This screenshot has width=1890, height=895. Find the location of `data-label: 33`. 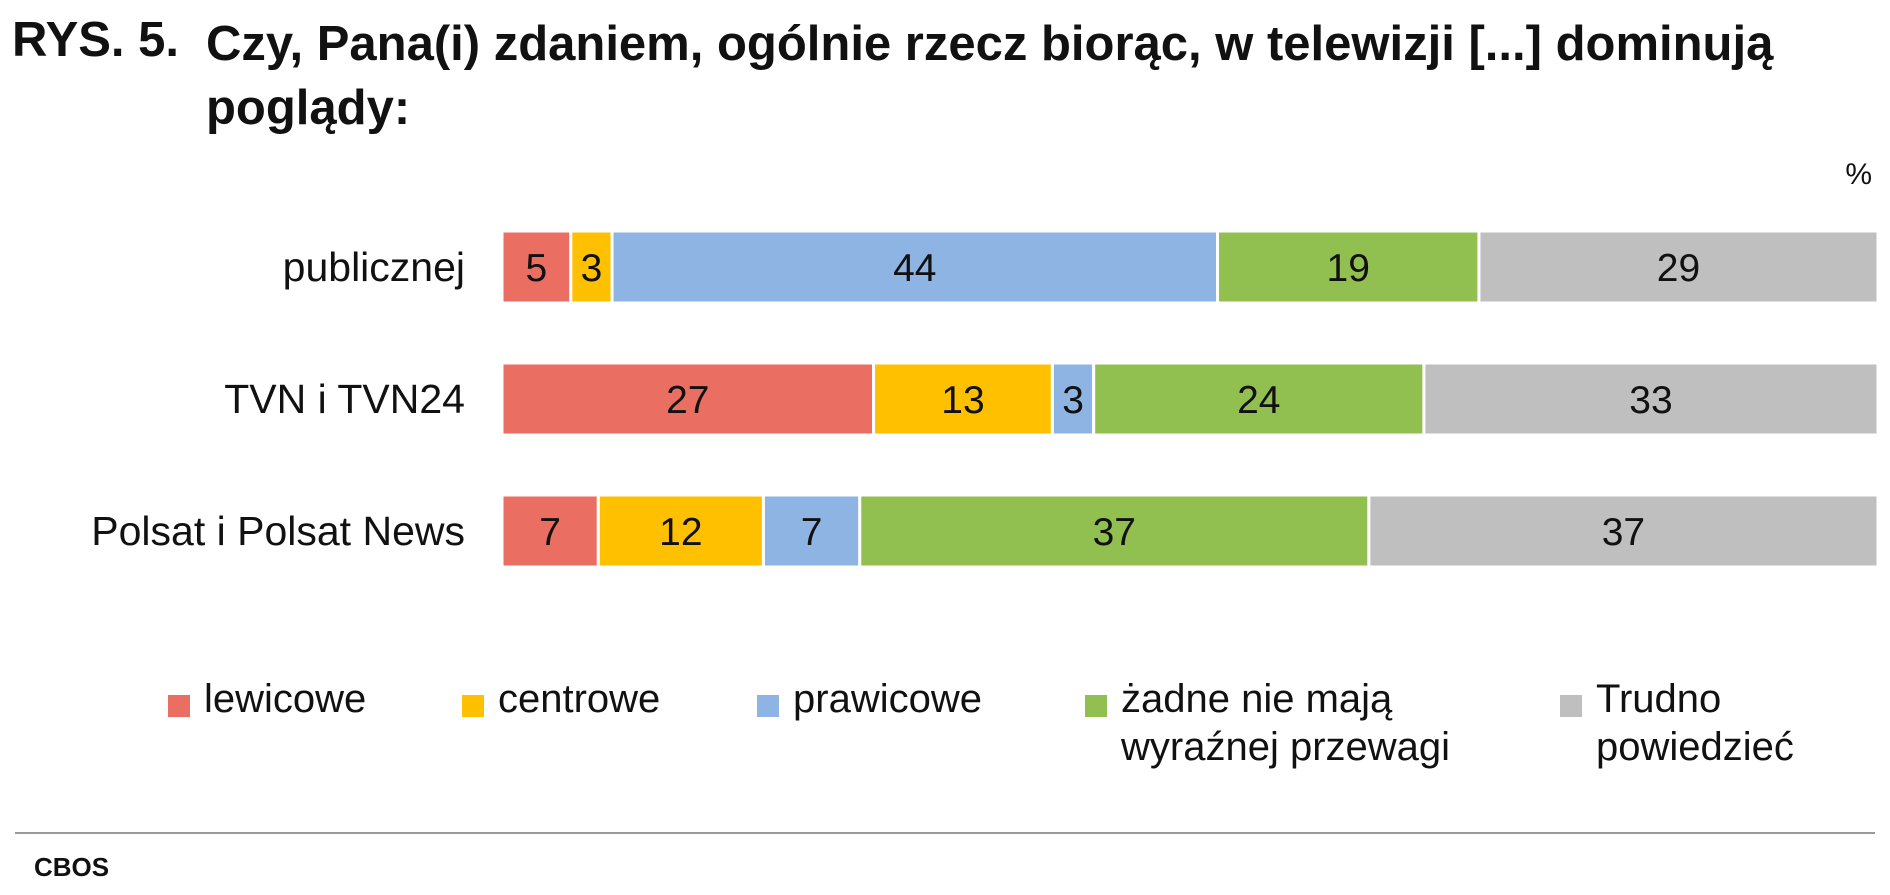

data-label: 33 is located at coordinates (1650, 400).